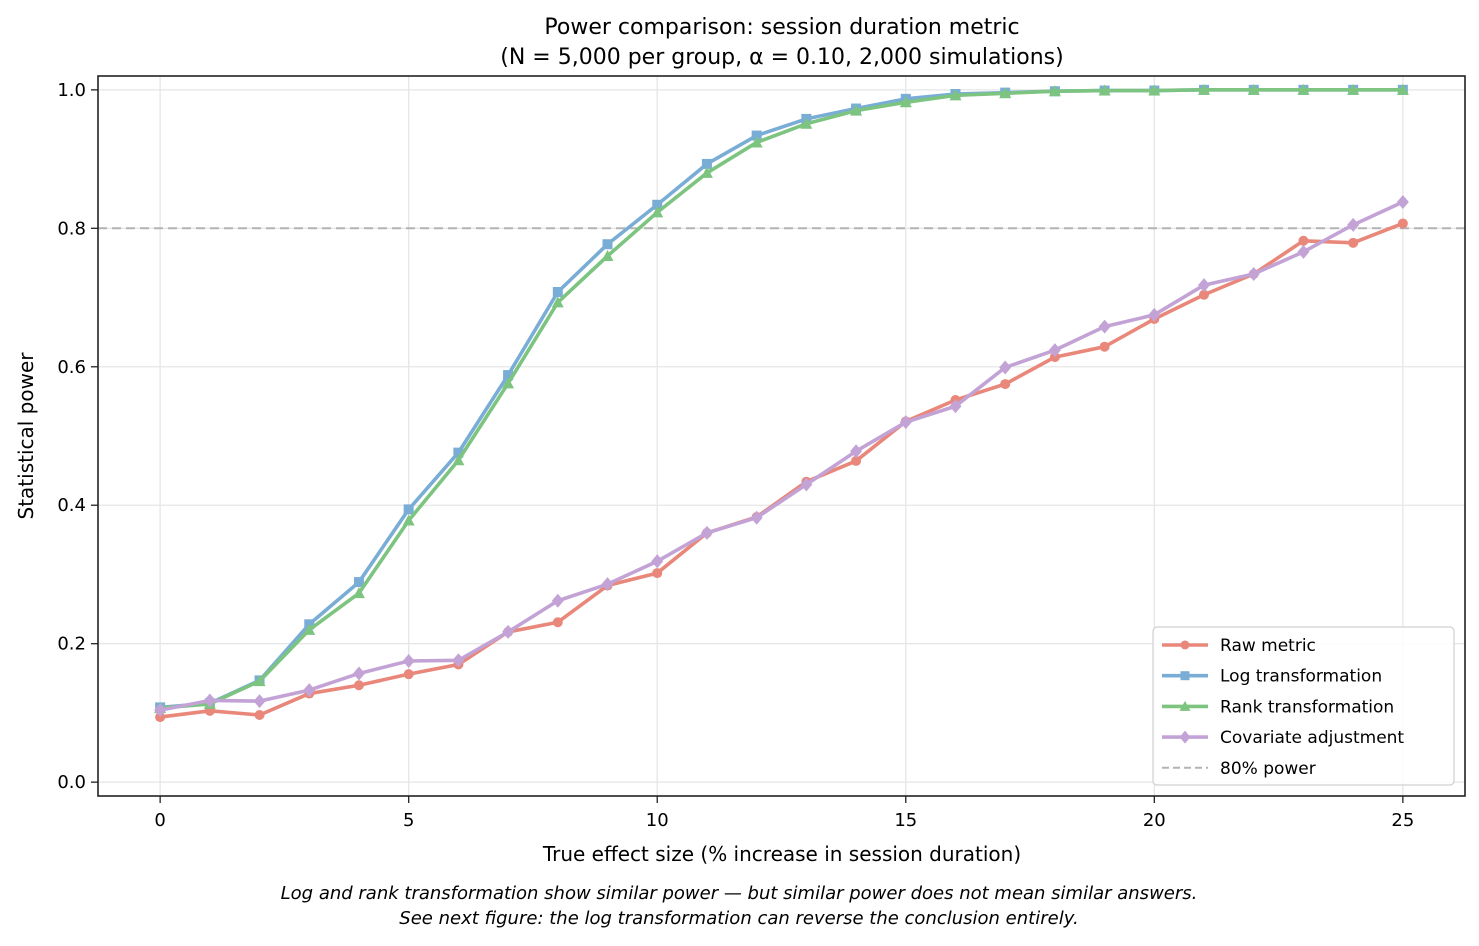 This screenshot has width=1479, height=946. I want to click on x-tick-label: 0, so click(159, 820).